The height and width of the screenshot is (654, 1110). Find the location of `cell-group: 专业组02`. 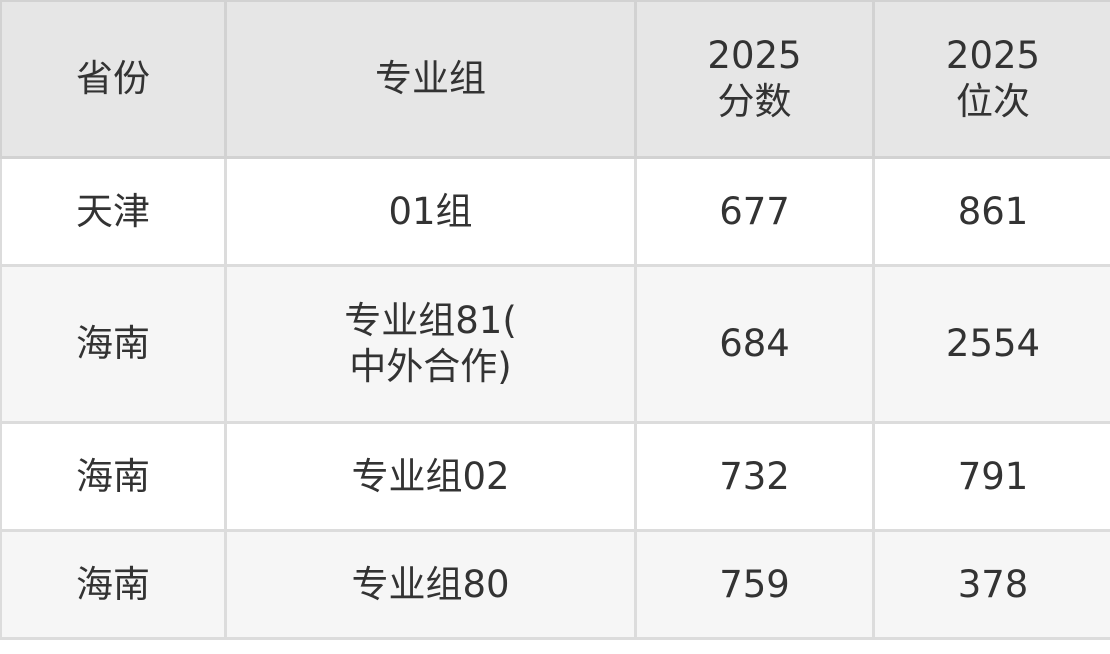

cell-group: 专业组02 is located at coordinates (430, 476).